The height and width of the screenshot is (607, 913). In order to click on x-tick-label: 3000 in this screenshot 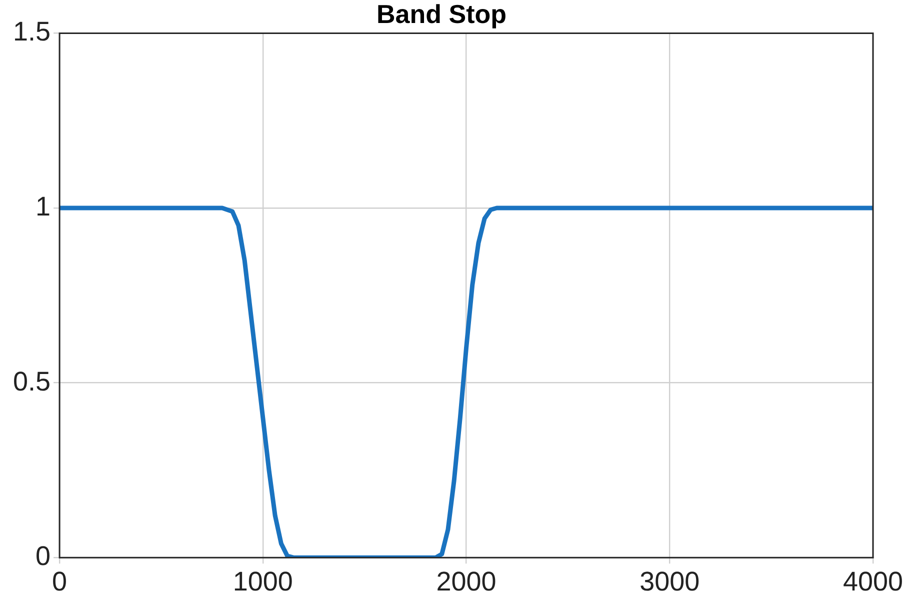, I will do `click(670, 581)`.